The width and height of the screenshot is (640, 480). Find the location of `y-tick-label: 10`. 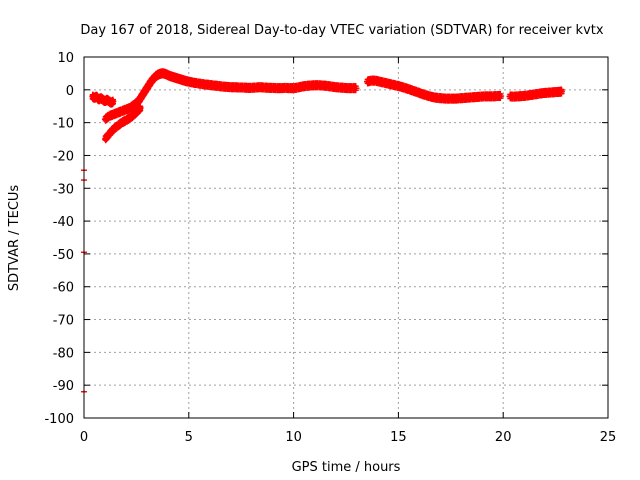

y-tick-label: 10 is located at coordinates (65, 58).